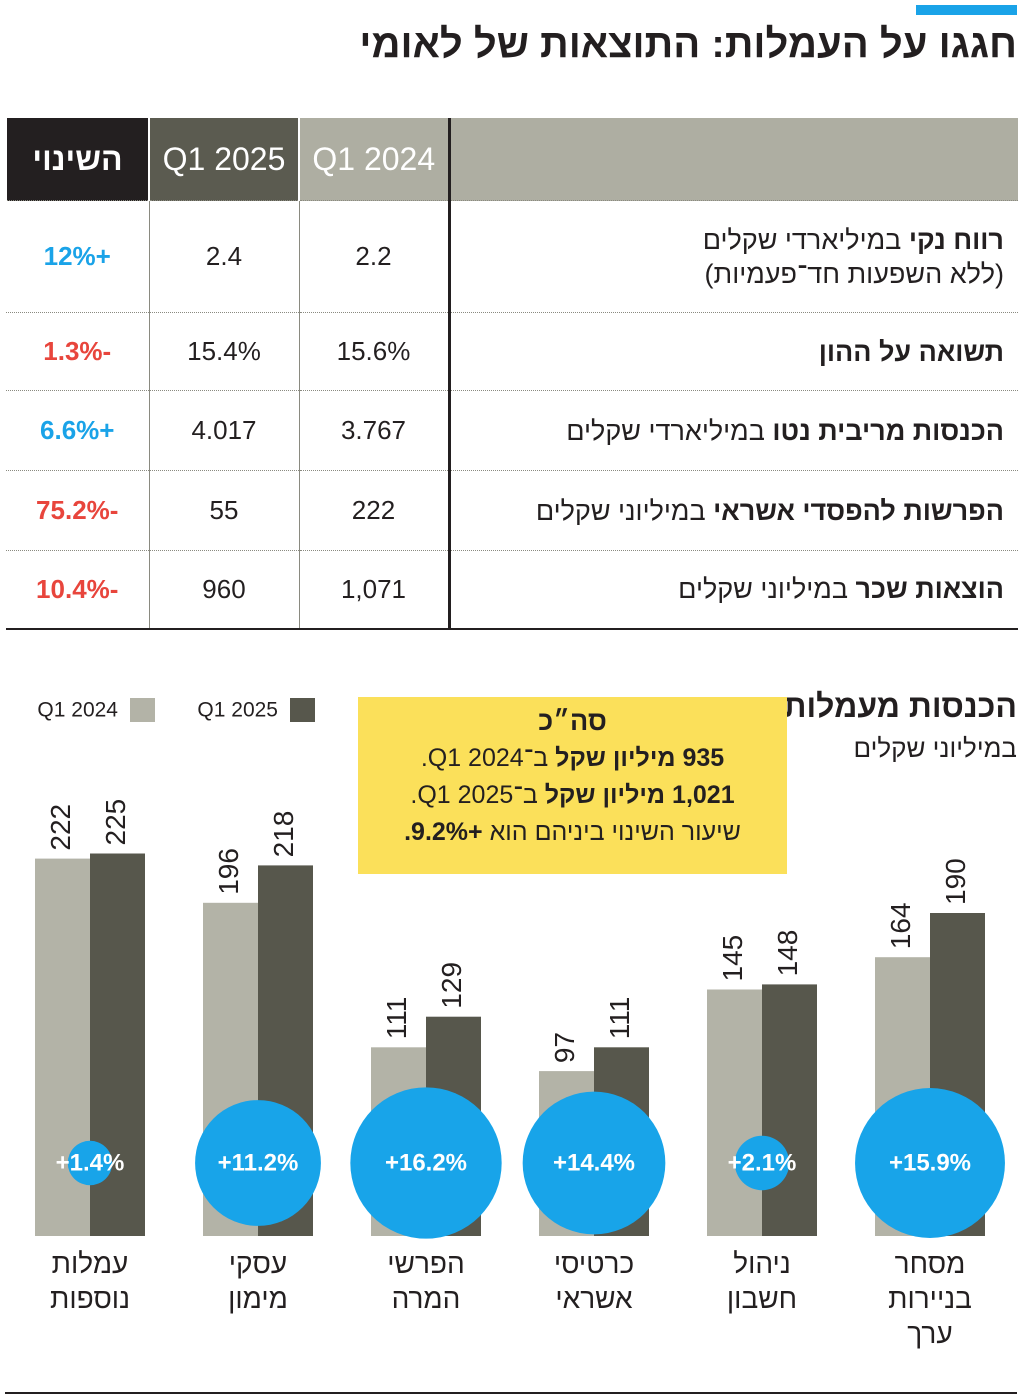 The height and width of the screenshot is (1399, 1024). I want to click on value-cell: 1,071, so click(373, 589).